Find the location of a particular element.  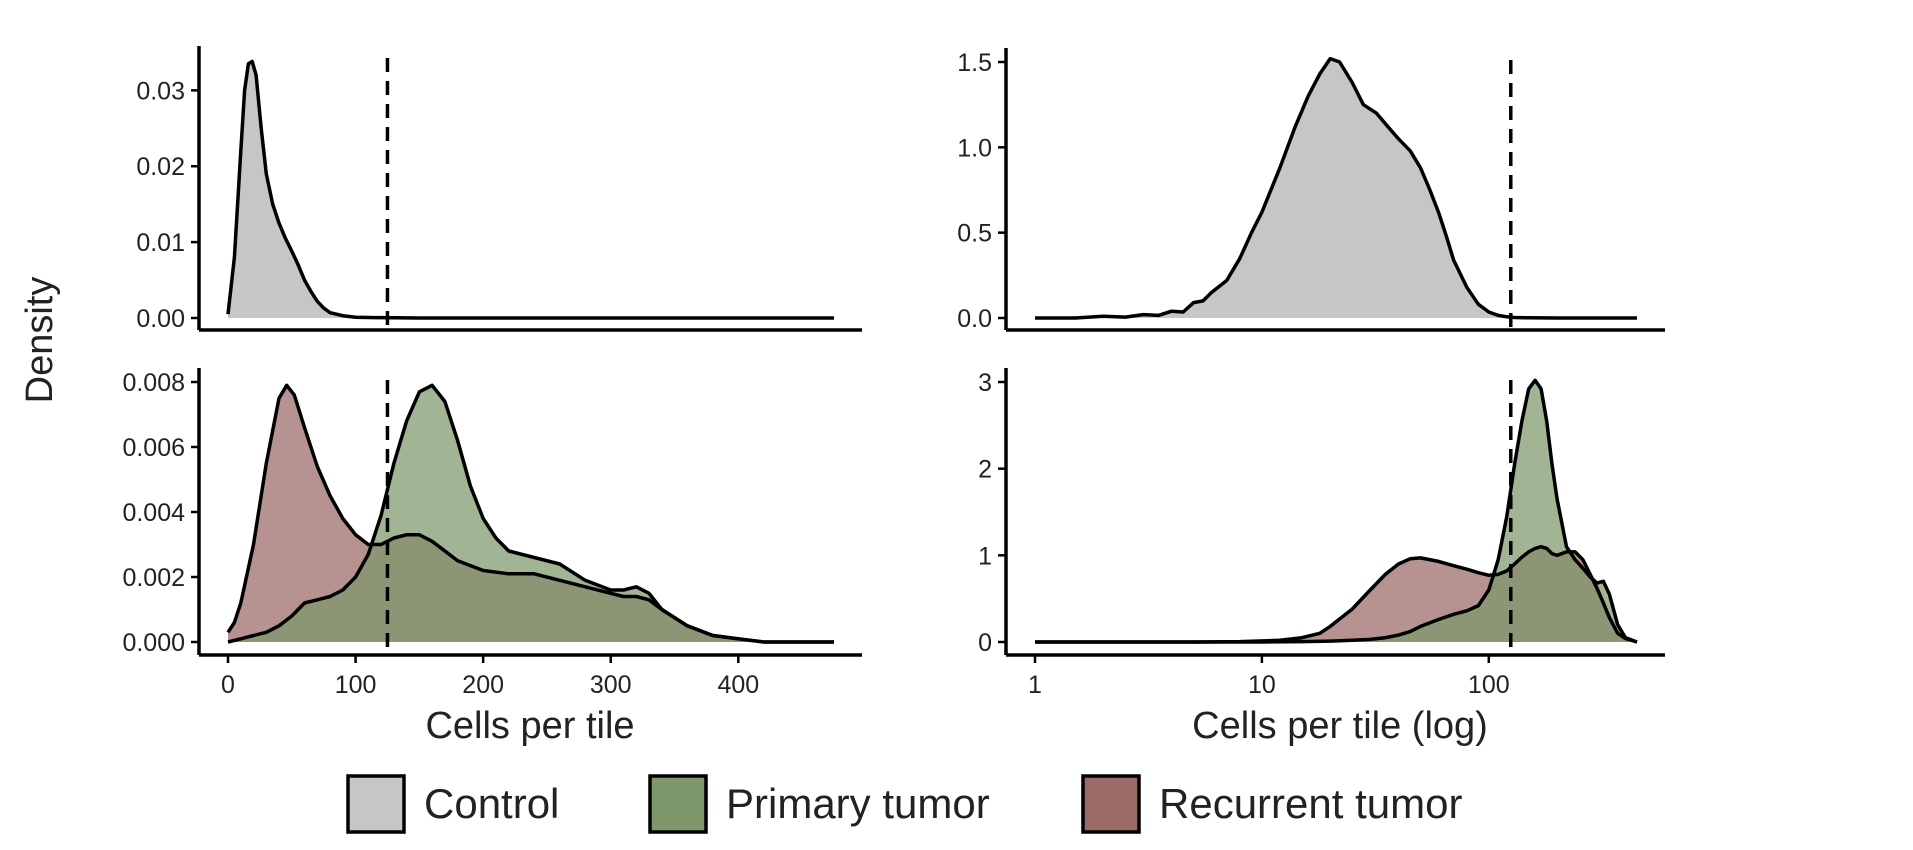

panel-bottom-right: 0 1 2 3 1 10 100 is located at coordinates (1321, 533).